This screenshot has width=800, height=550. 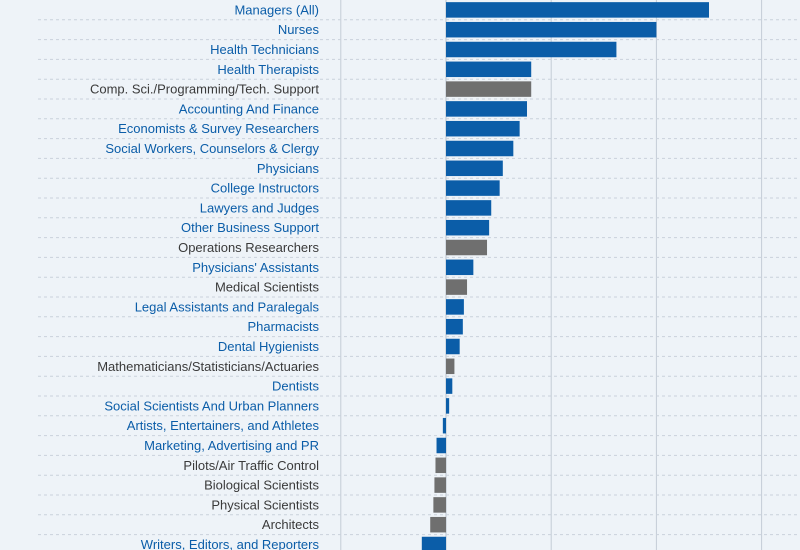 What do you see at coordinates (268, 69) in the screenshot?
I see `category-label: Health Therapists` at bounding box center [268, 69].